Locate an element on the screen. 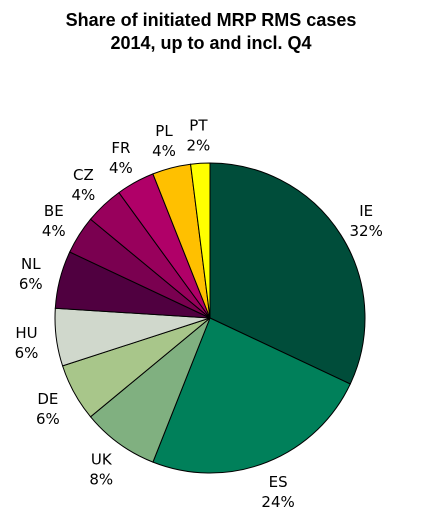  slice-label-pt: PT 2% is located at coordinates (199, 135).